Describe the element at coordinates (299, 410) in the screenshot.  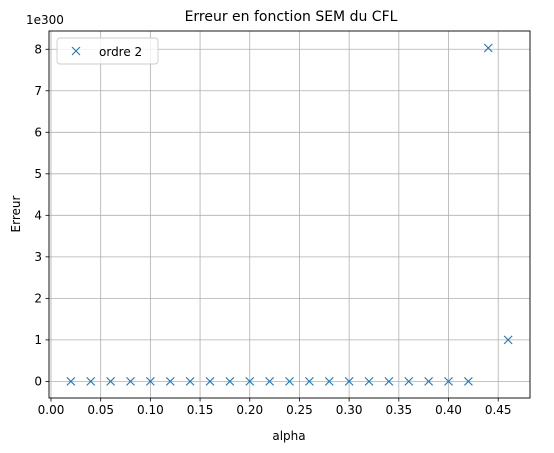
I see `x-tick-label: 0.25` at that location.